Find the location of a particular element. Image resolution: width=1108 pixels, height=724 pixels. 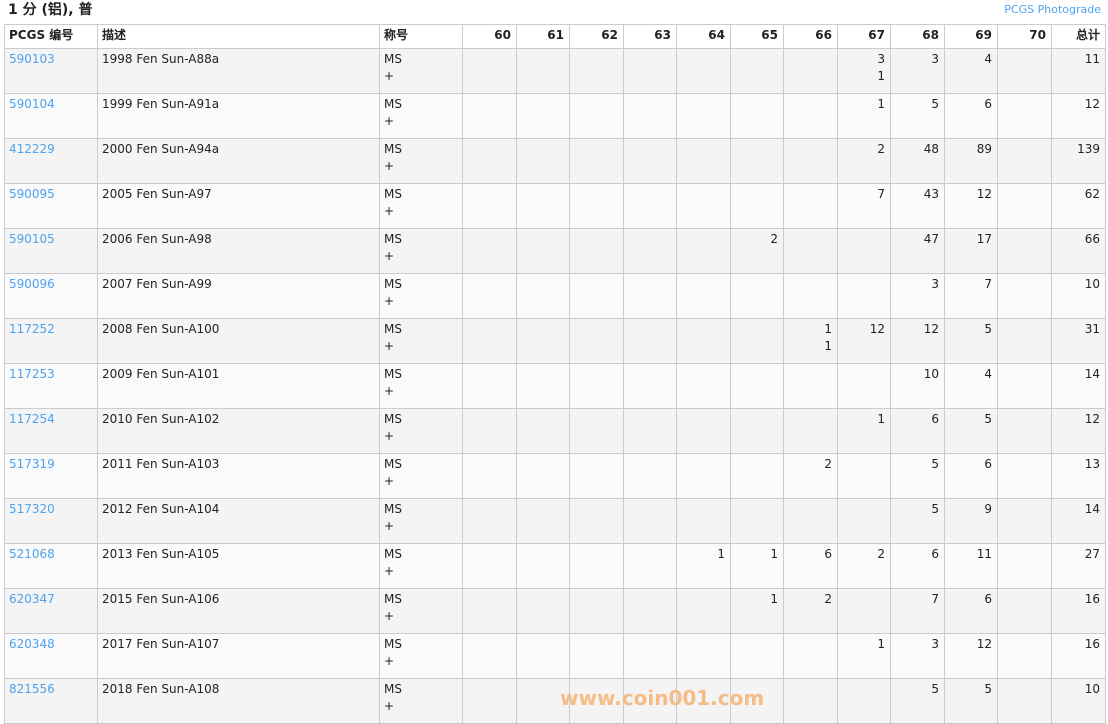

pcgs-number-link: 517320 is located at coordinates (32, 509).